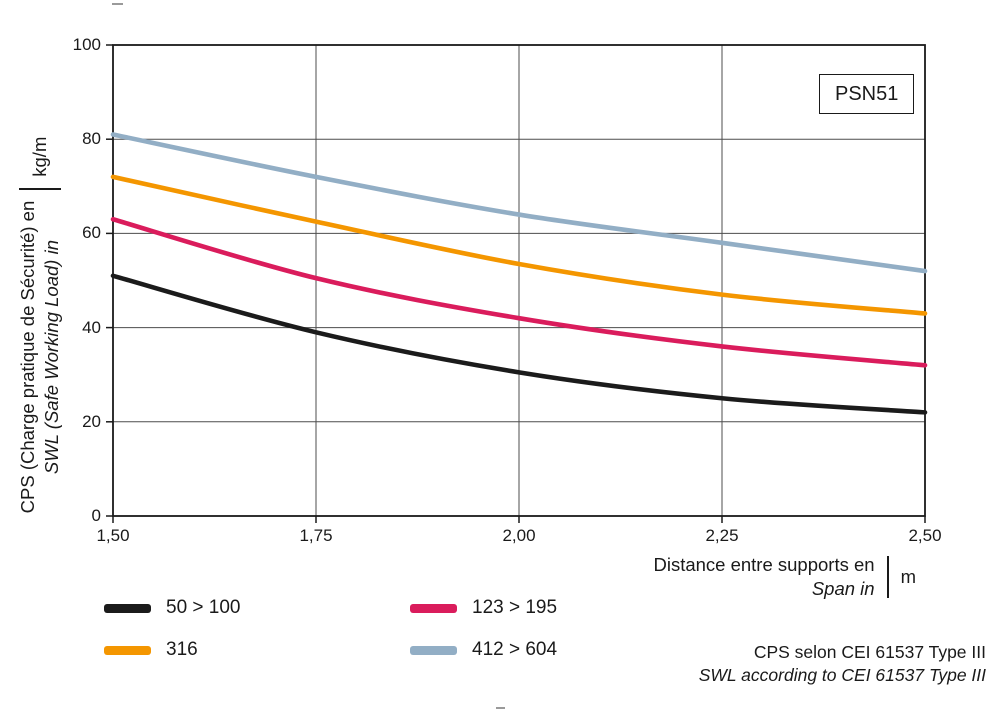 The width and height of the screenshot is (1000, 711). What do you see at coordinates (764, 564) in the screenshot?
I see `x-axis-label-fr: Distance entre supports en` at bounding box center [764, 564].